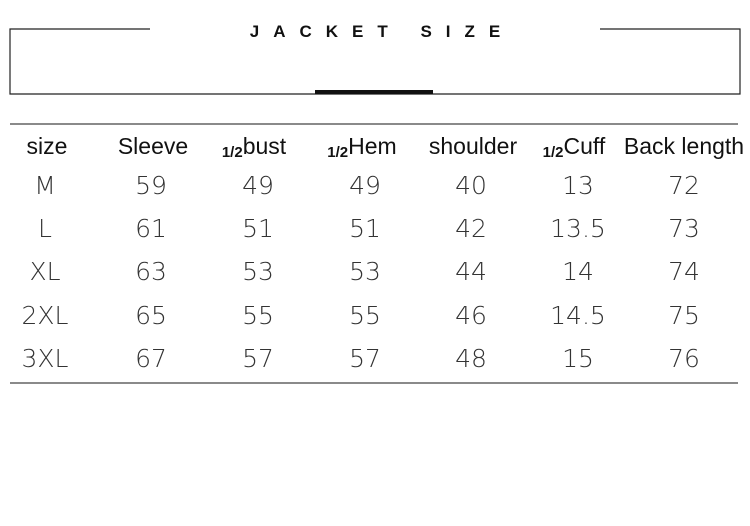  Describe the element at coordinates (471, 228) in the screenshot. I see `measurement: 42` at that location.